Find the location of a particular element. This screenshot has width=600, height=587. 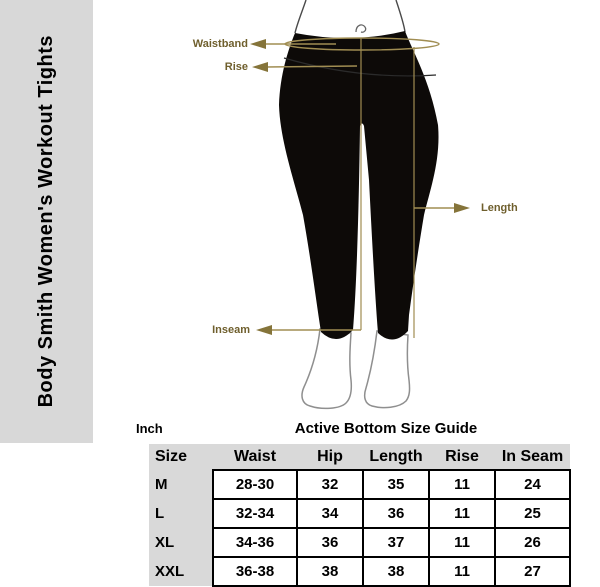

cell-inseam: 26 is located at coordinates (532, 542).